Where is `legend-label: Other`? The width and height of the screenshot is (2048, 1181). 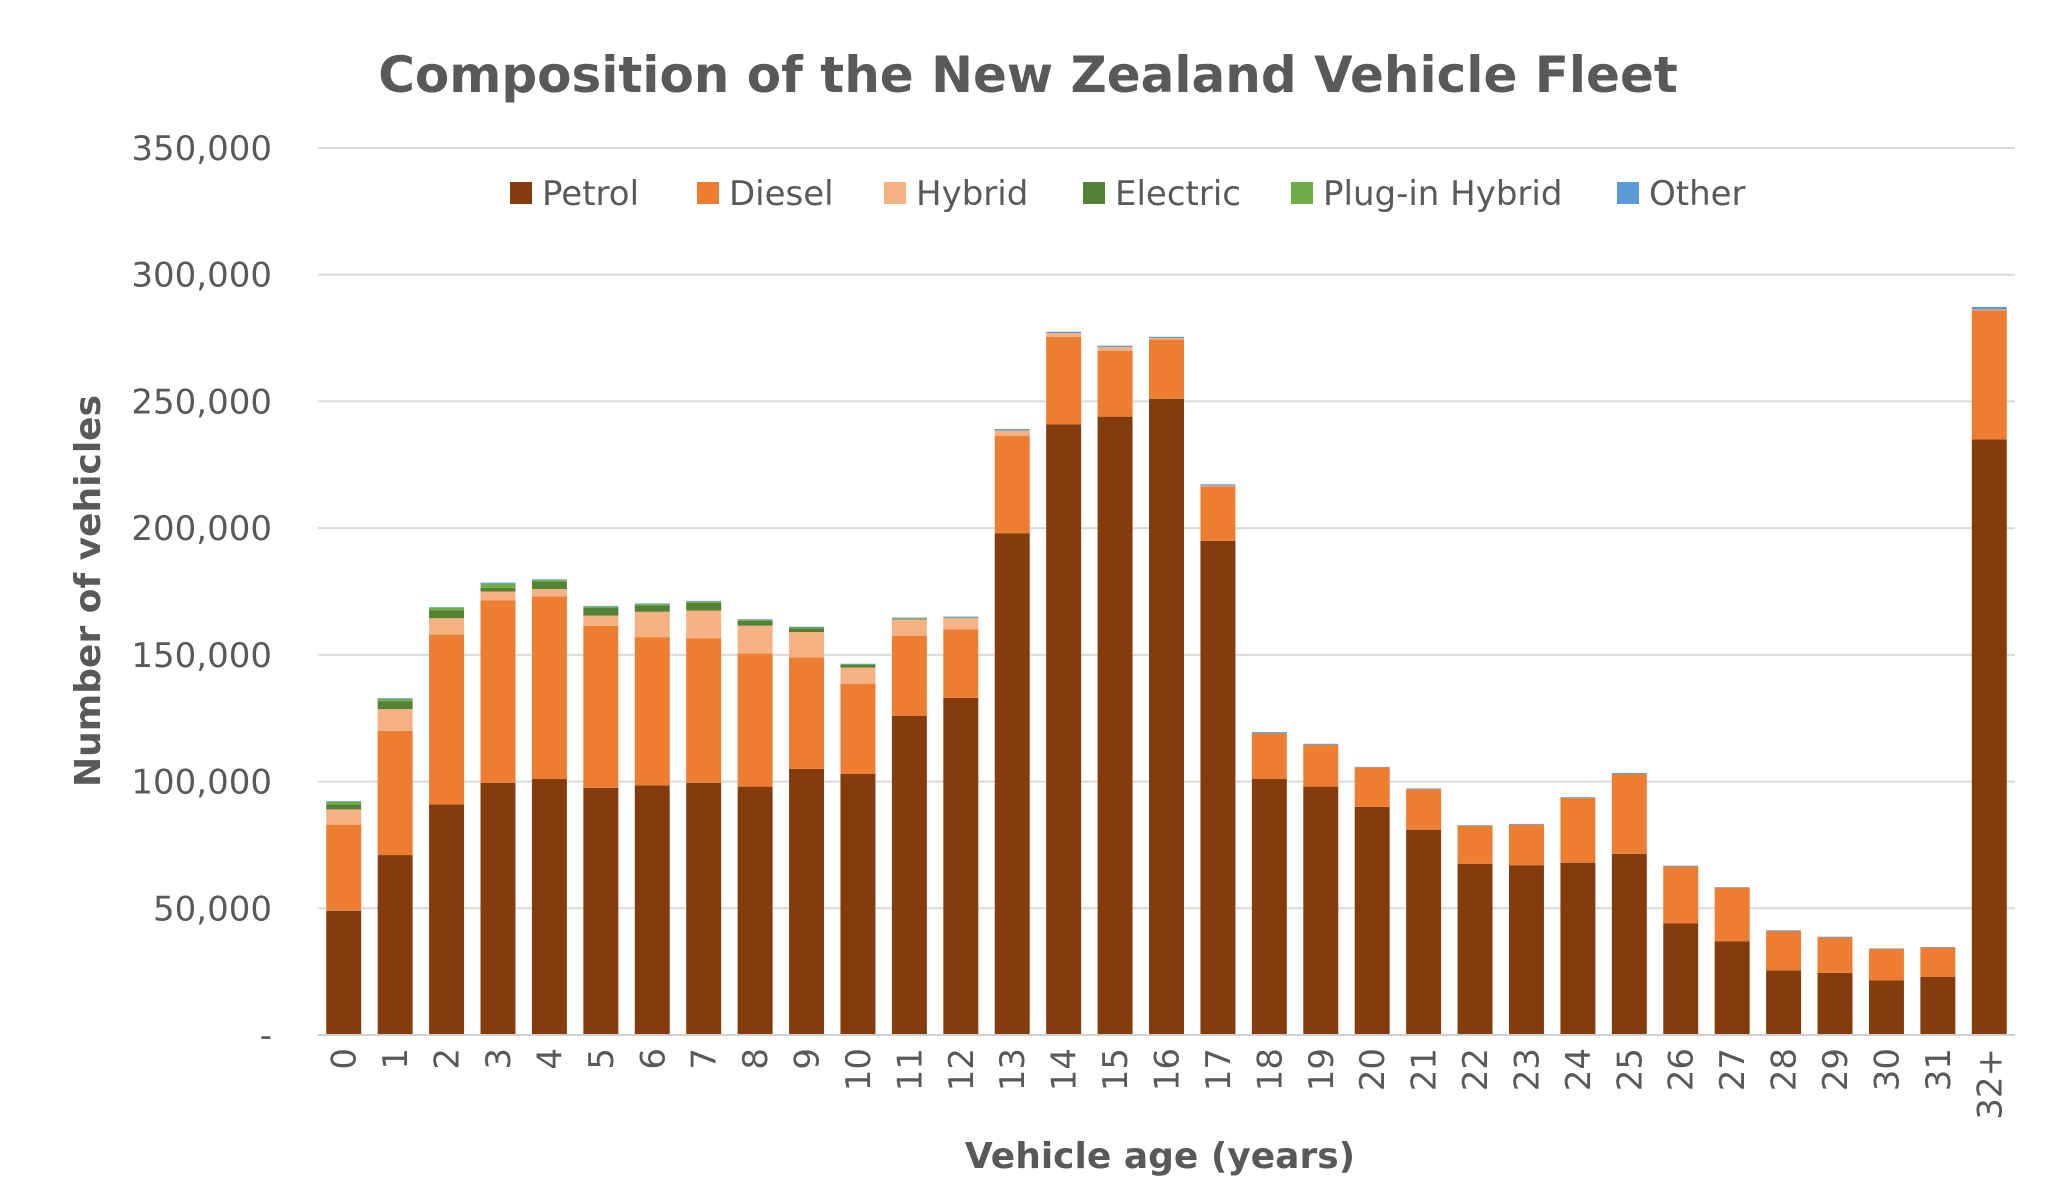
legend-label: Other is located at coordinates (1697, 194).